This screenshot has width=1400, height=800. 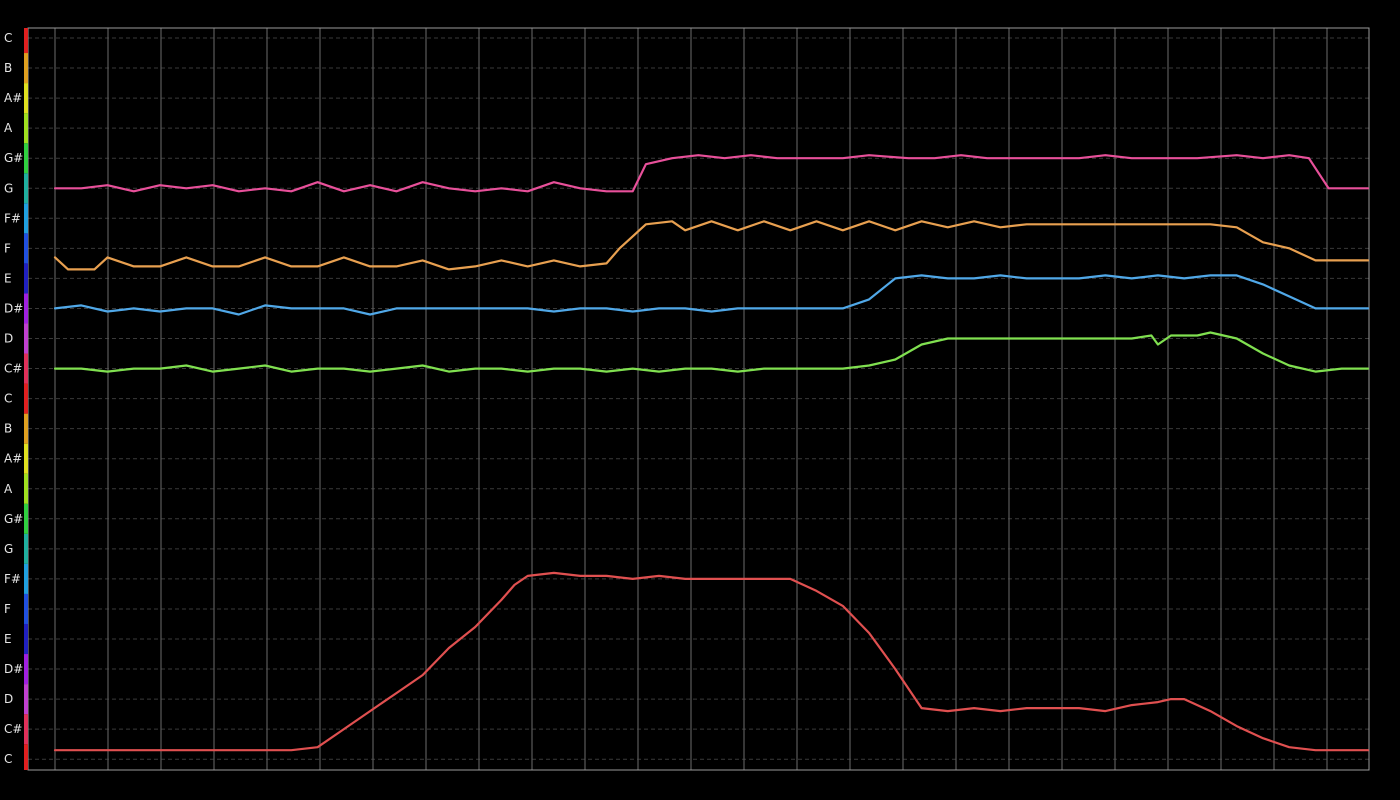 I want to click on note-color-bar, so click(x=26, y=399).